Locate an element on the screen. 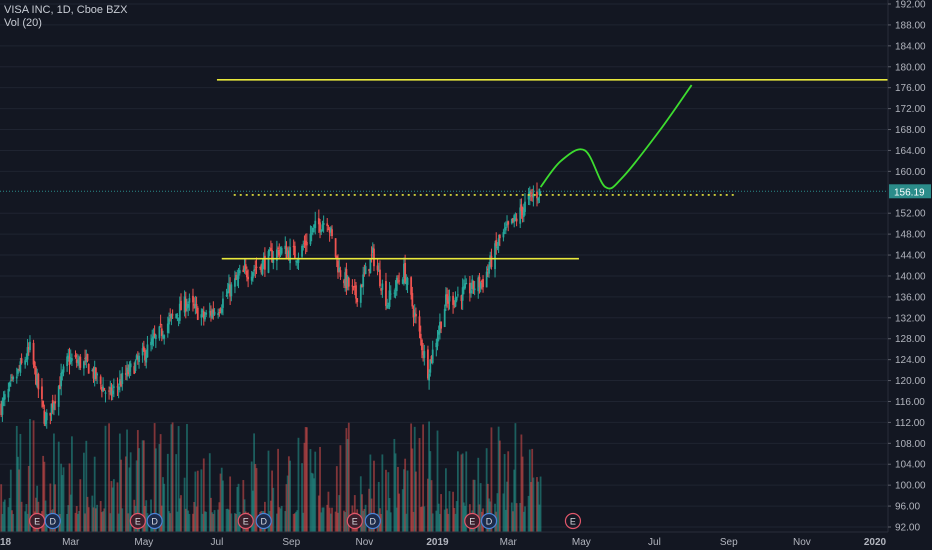  price-tick-label: 172.00 is located at coordinates (910, 109).